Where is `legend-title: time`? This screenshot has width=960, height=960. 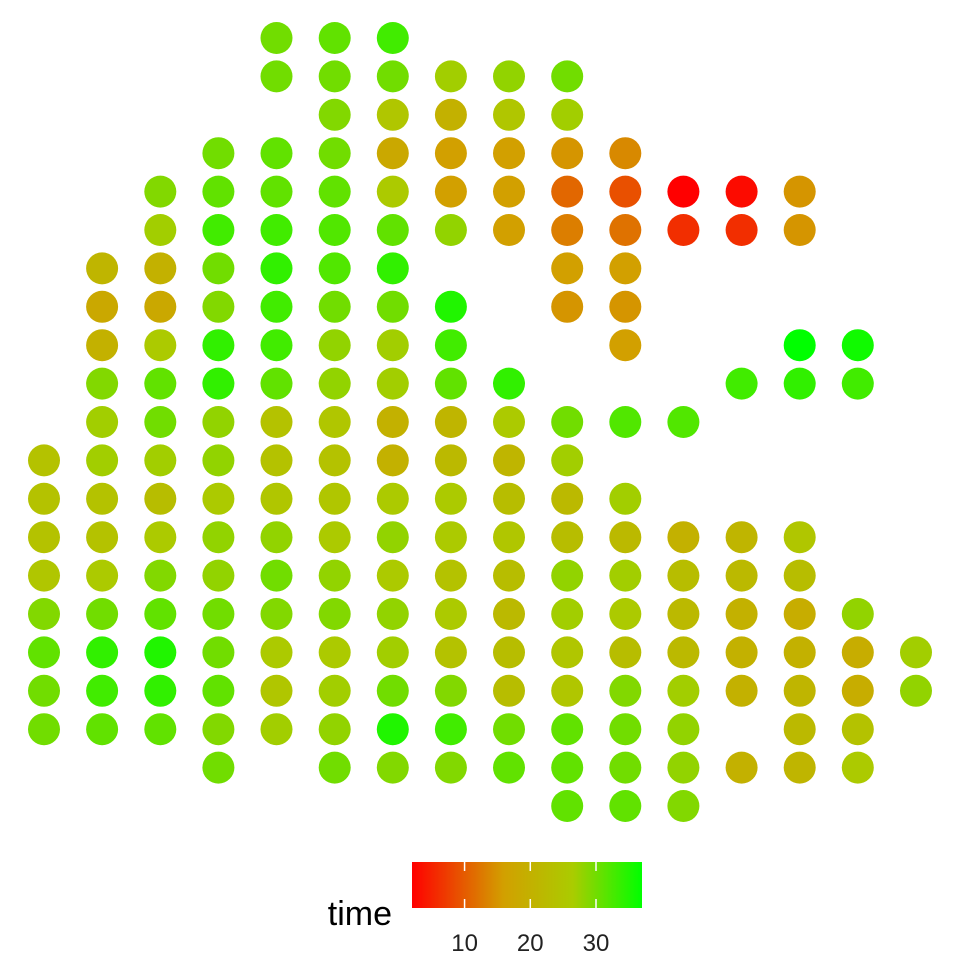 legend-title: time is located at coordinates (360, 914).